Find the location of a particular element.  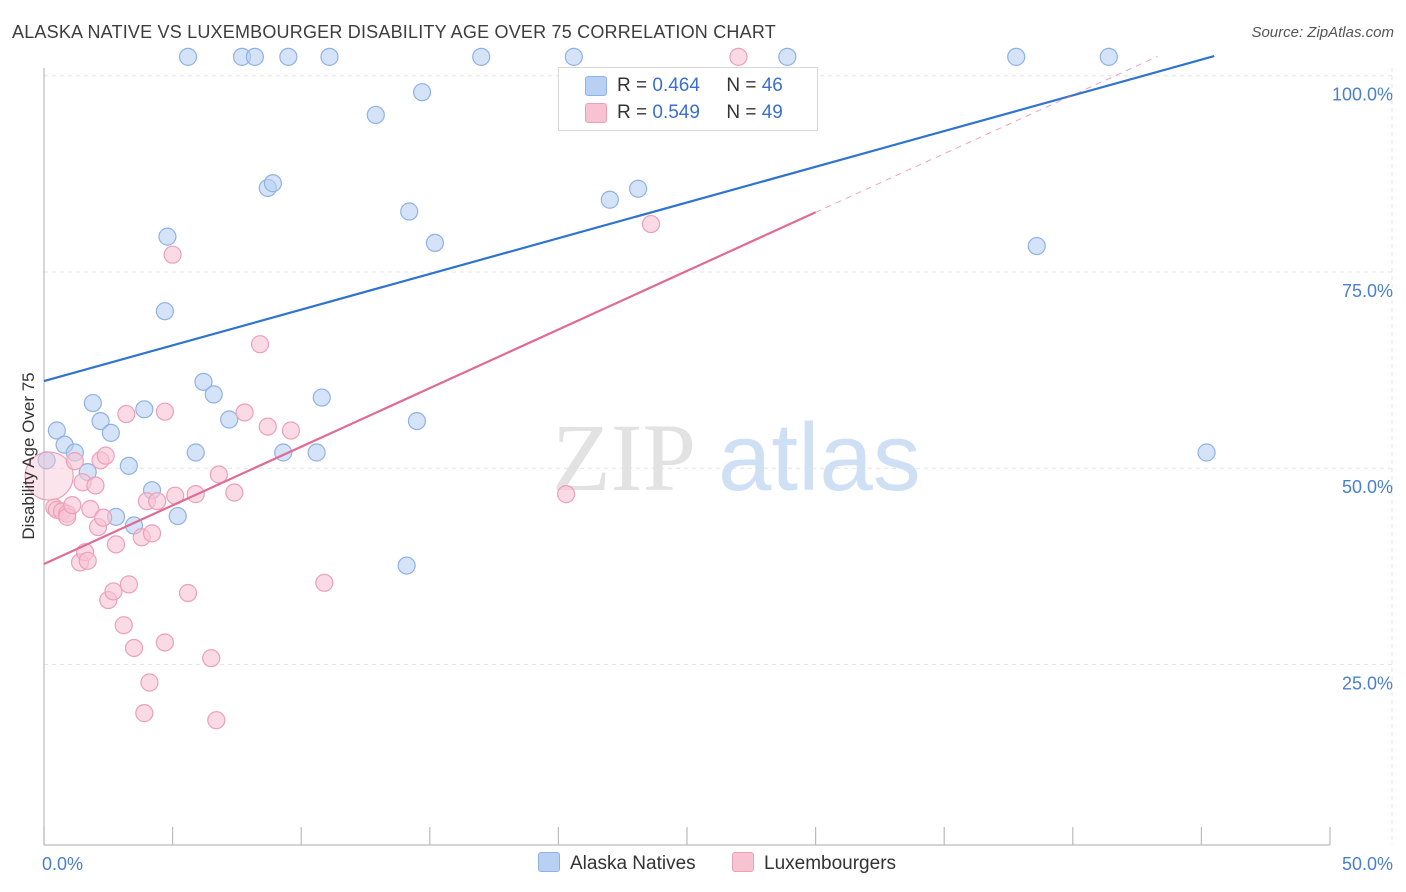

x-tick-label: 50.0% is located at coordinates (1367, 864).